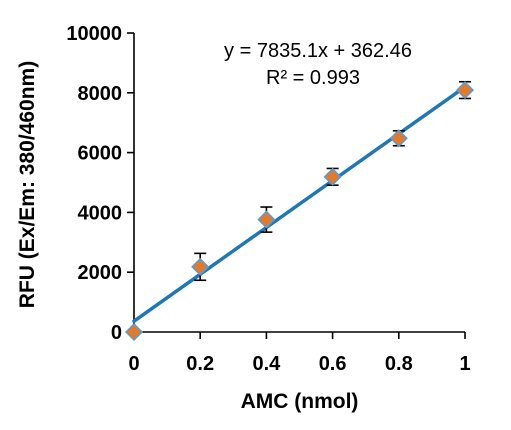 The width and height of the screenshot is (511, 430). I want to click on x-tick-label: 0.8, so click(399, 364).